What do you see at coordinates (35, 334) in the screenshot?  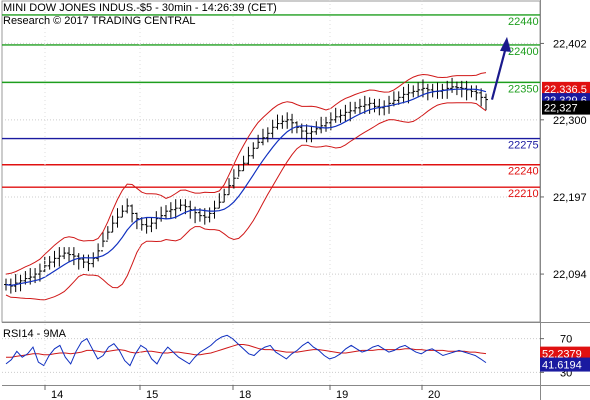 I see `rsi-title: RSI14 - 9MA` at bounding box center [35, 334].